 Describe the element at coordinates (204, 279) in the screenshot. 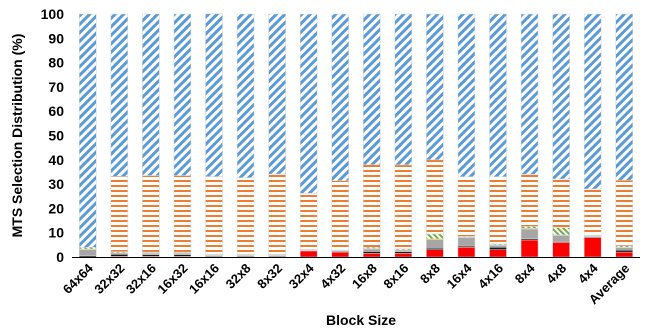

I see `x-tick-label: 16x16` at that location.